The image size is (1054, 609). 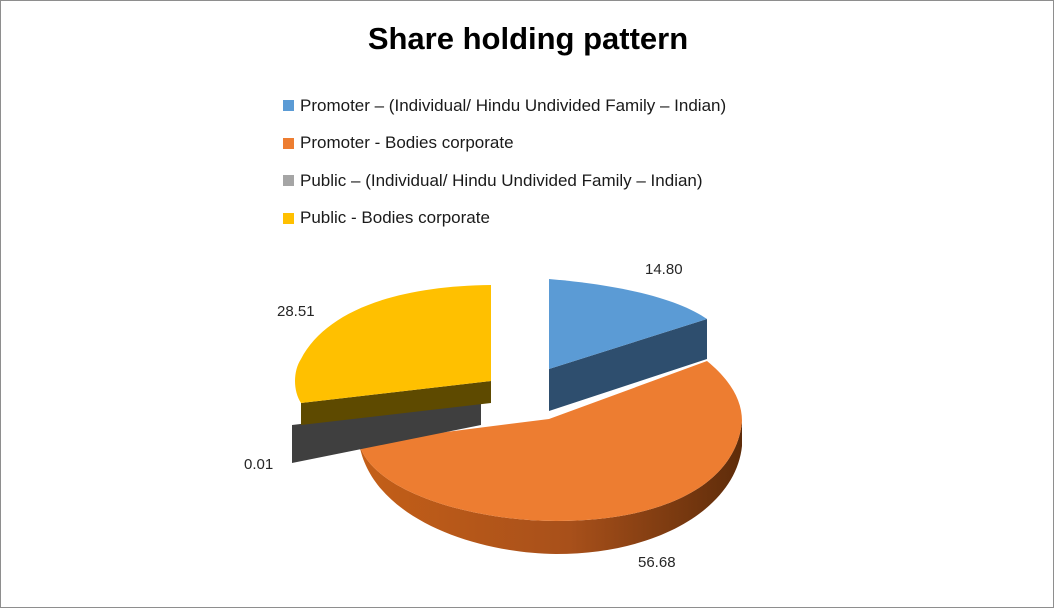 I want to click on pie-slice-public-individual, so click(x=386, y=433).